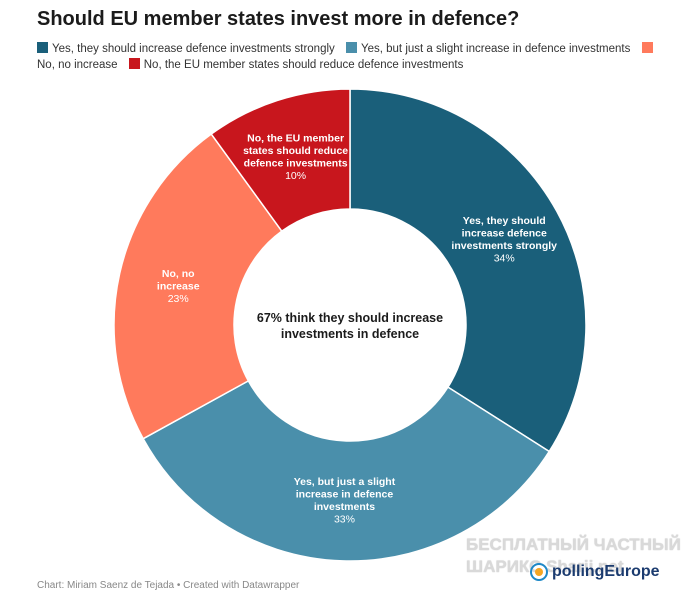 The image size is (700, 600). I want to click on slice-label-text: Yes, they should, so click(504, 221).